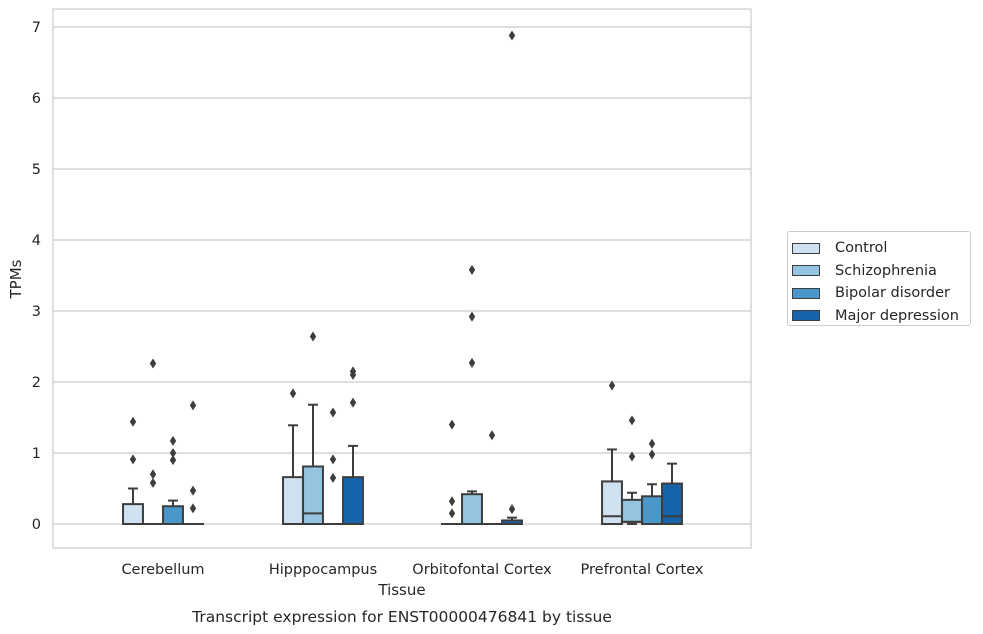 Image resolution: width=983 pixels, height=634 pixels. I want to click on x-tick-label: Hipppocampus, so click(323, 570).